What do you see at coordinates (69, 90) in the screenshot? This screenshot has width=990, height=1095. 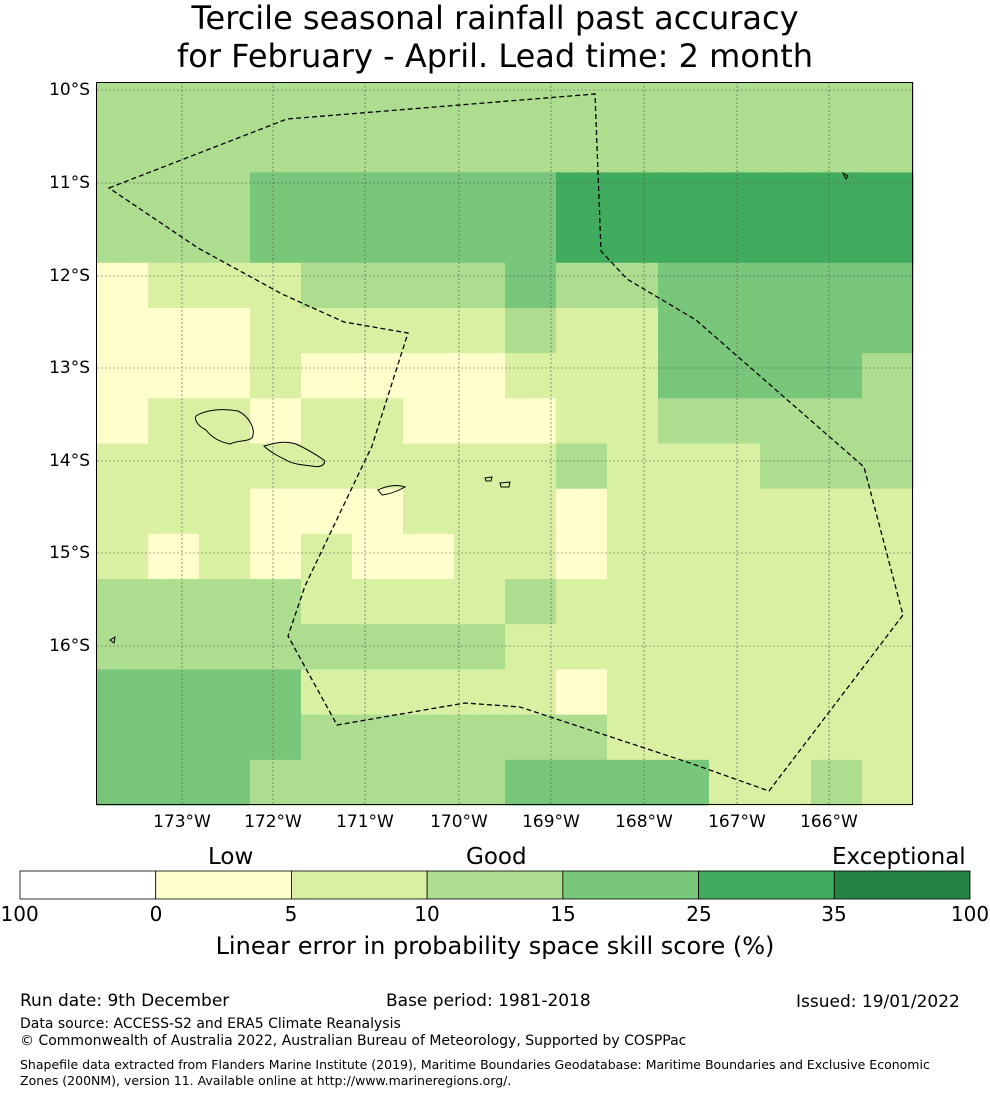 I see `lat-label-10s: 10°S` at bounding box center [69, 90].